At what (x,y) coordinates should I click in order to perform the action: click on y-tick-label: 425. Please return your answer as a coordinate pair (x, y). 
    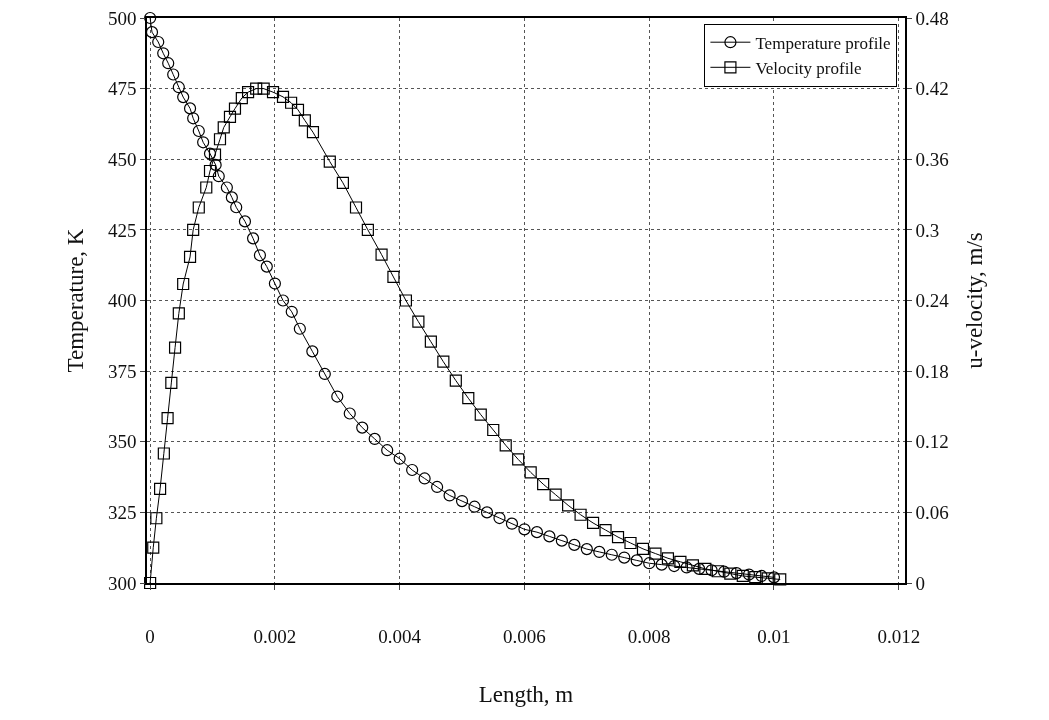
    Looking at the image, I should click on (122, 230).